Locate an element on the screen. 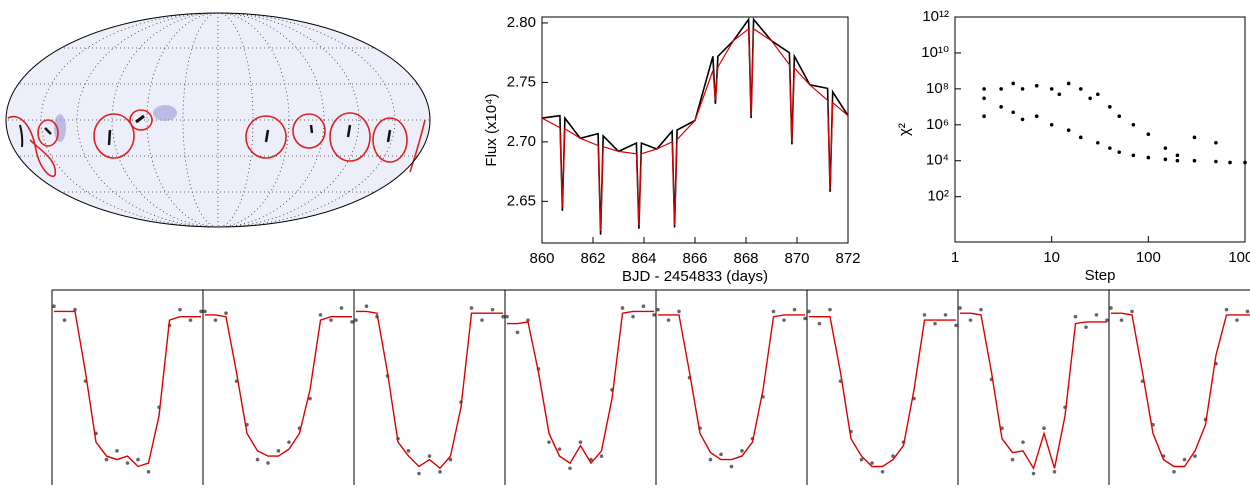 The image size is (1250, 490). y-tick-label: 10¹⁰ is located at coordinates (935, 52).